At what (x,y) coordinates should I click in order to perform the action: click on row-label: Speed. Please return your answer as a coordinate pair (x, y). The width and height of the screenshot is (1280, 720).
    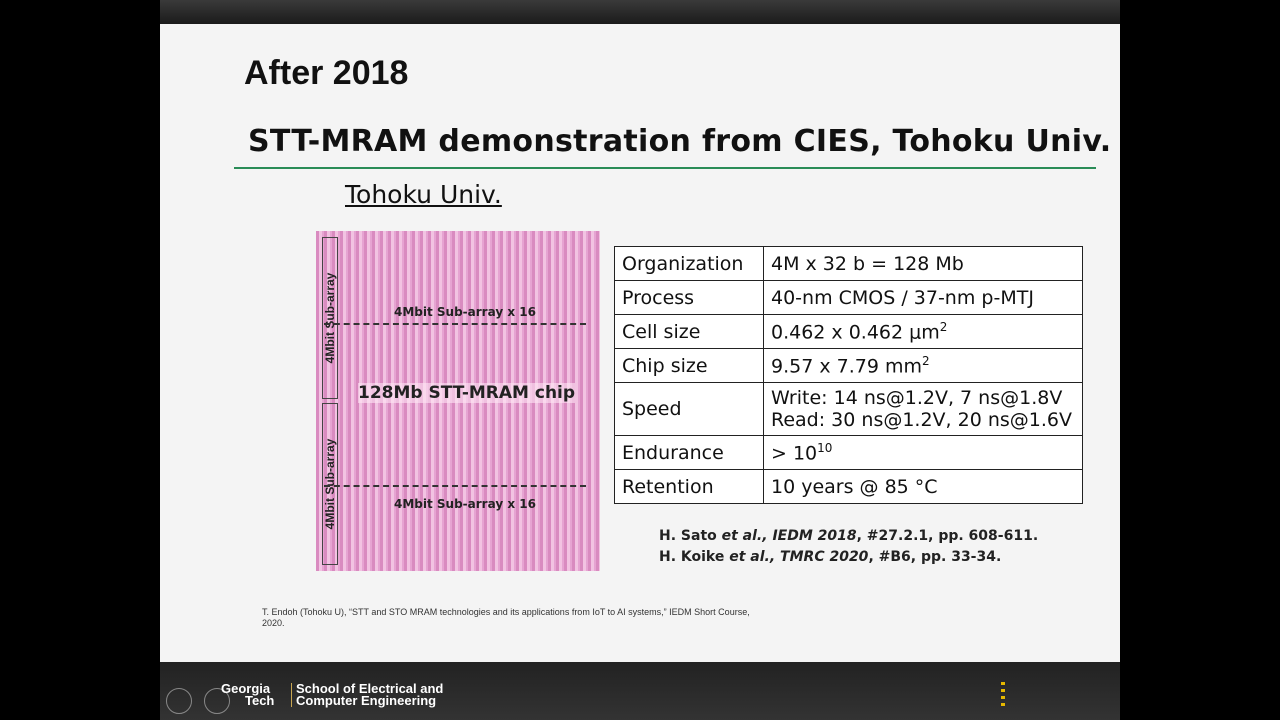
    Looking at the image, I should click on (689, 409).